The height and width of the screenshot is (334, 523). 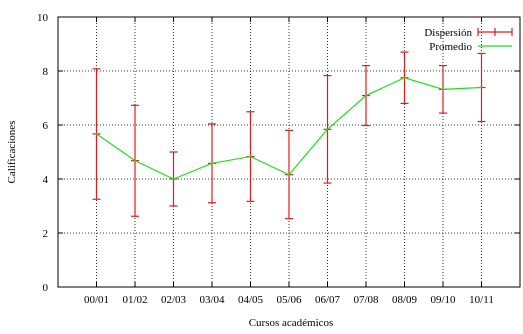 What do you see at coordinates (12, 152) in the screenshot?
I see `y-axis-label: Calificaciones` at bounding box center [12, 152].